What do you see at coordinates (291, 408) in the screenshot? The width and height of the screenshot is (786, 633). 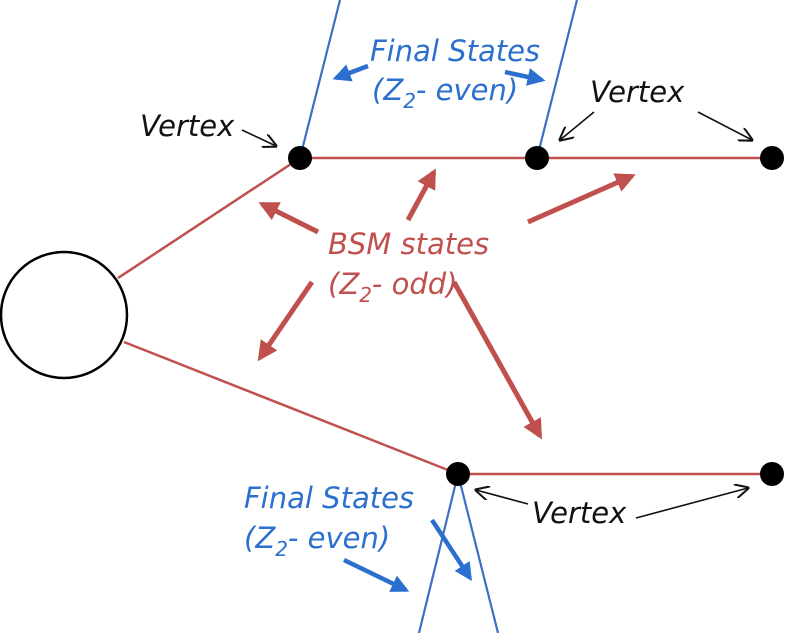 I see `lower-branch-line` at bounding box center [291, 408].